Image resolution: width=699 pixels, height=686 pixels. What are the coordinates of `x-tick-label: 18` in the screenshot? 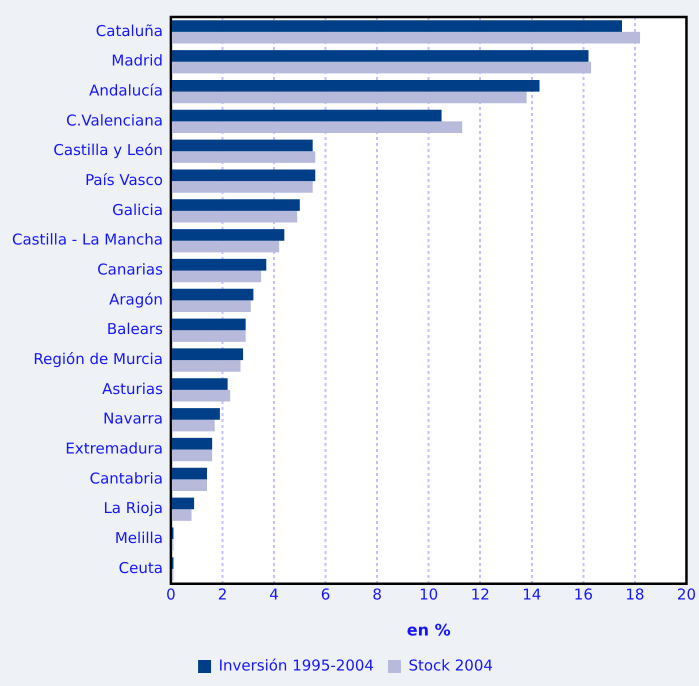 It's located at (634, 595).